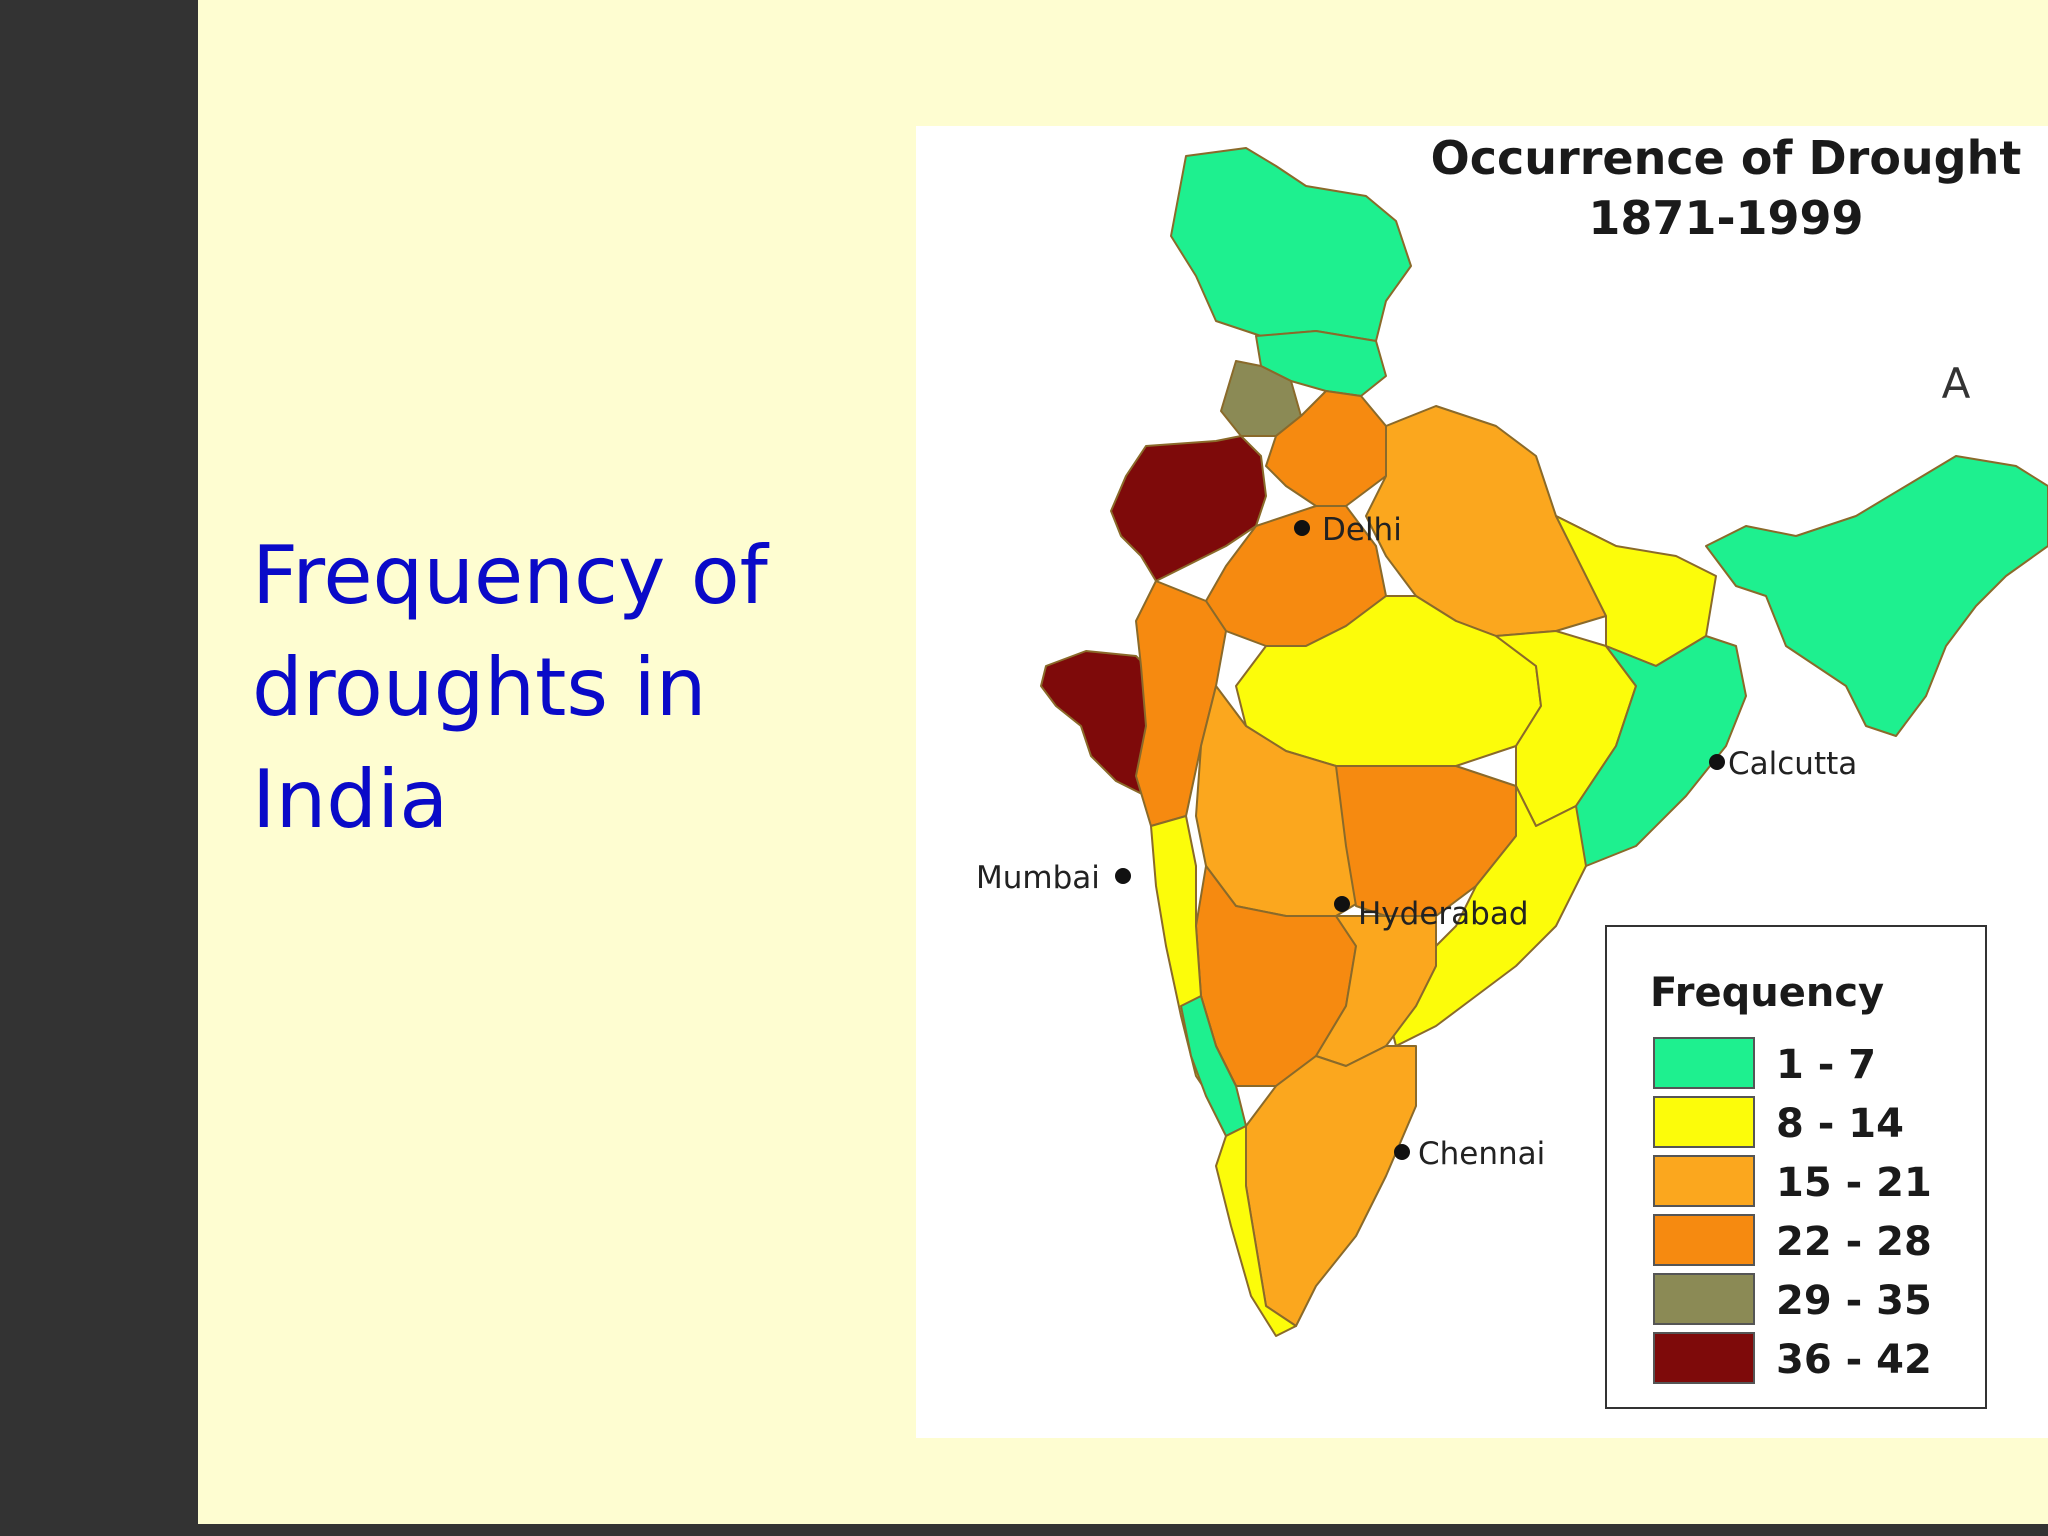 This screenshot has height=1536, width=2048. I want to click on region-jammu-kashmir, so click(1291, 244).